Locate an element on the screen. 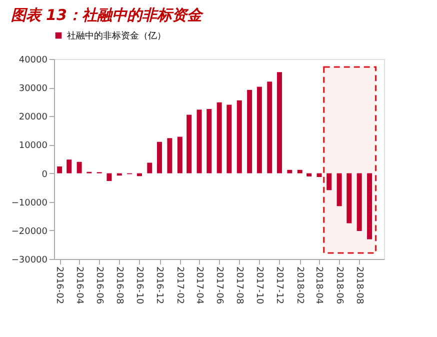 The image size is (437, 337). x-tick-label: 2017-10 is located at coordinates (259, 285).